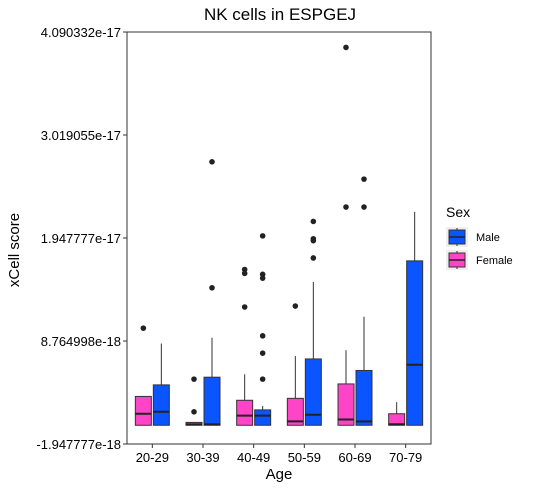 Image resolution: width=536 pixels, height=489 pixels. What do you see at coordinates (280, 14) in the screenshot?
I see `chart-title: NK cells in ESPGEJ` at bounding box center [280, 14].